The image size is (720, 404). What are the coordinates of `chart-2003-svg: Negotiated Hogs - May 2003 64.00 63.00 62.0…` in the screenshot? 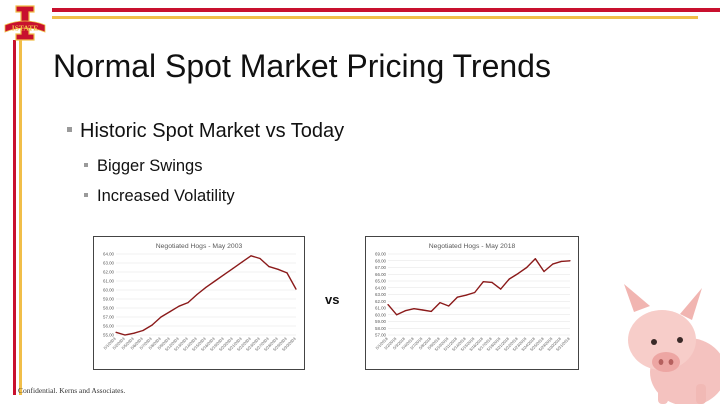 It's located at (199, 297).